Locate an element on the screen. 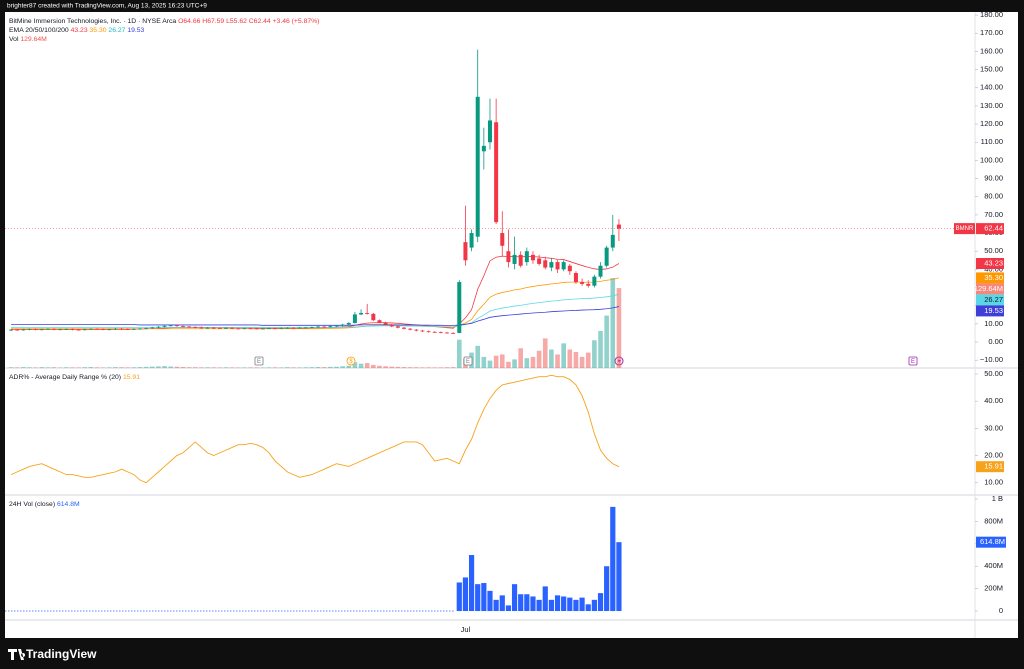  y-tick-label: 90.00 is located at coordinates (993, 178).